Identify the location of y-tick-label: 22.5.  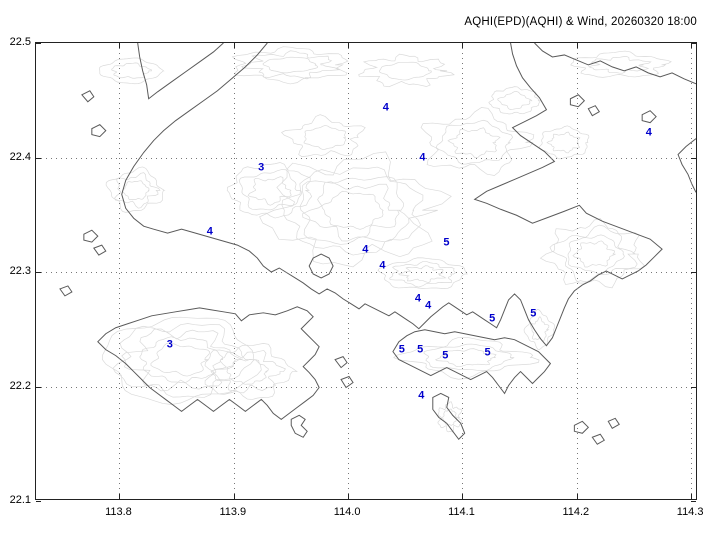
(20, 42).